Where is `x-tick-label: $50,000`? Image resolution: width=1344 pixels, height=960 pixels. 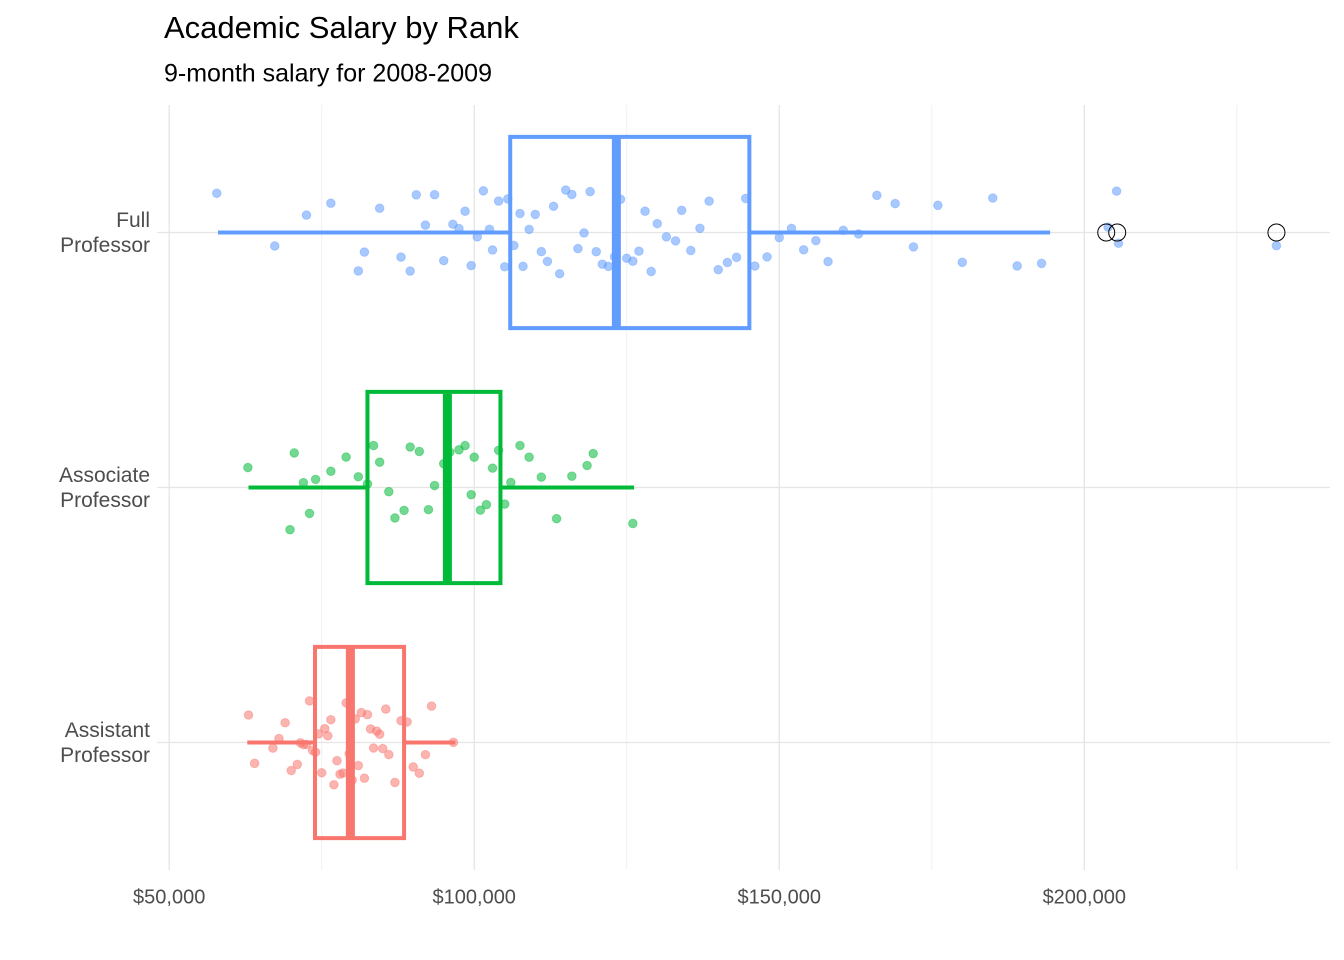
x-tick-label: $50,000 is located at coordinates (169, 897).